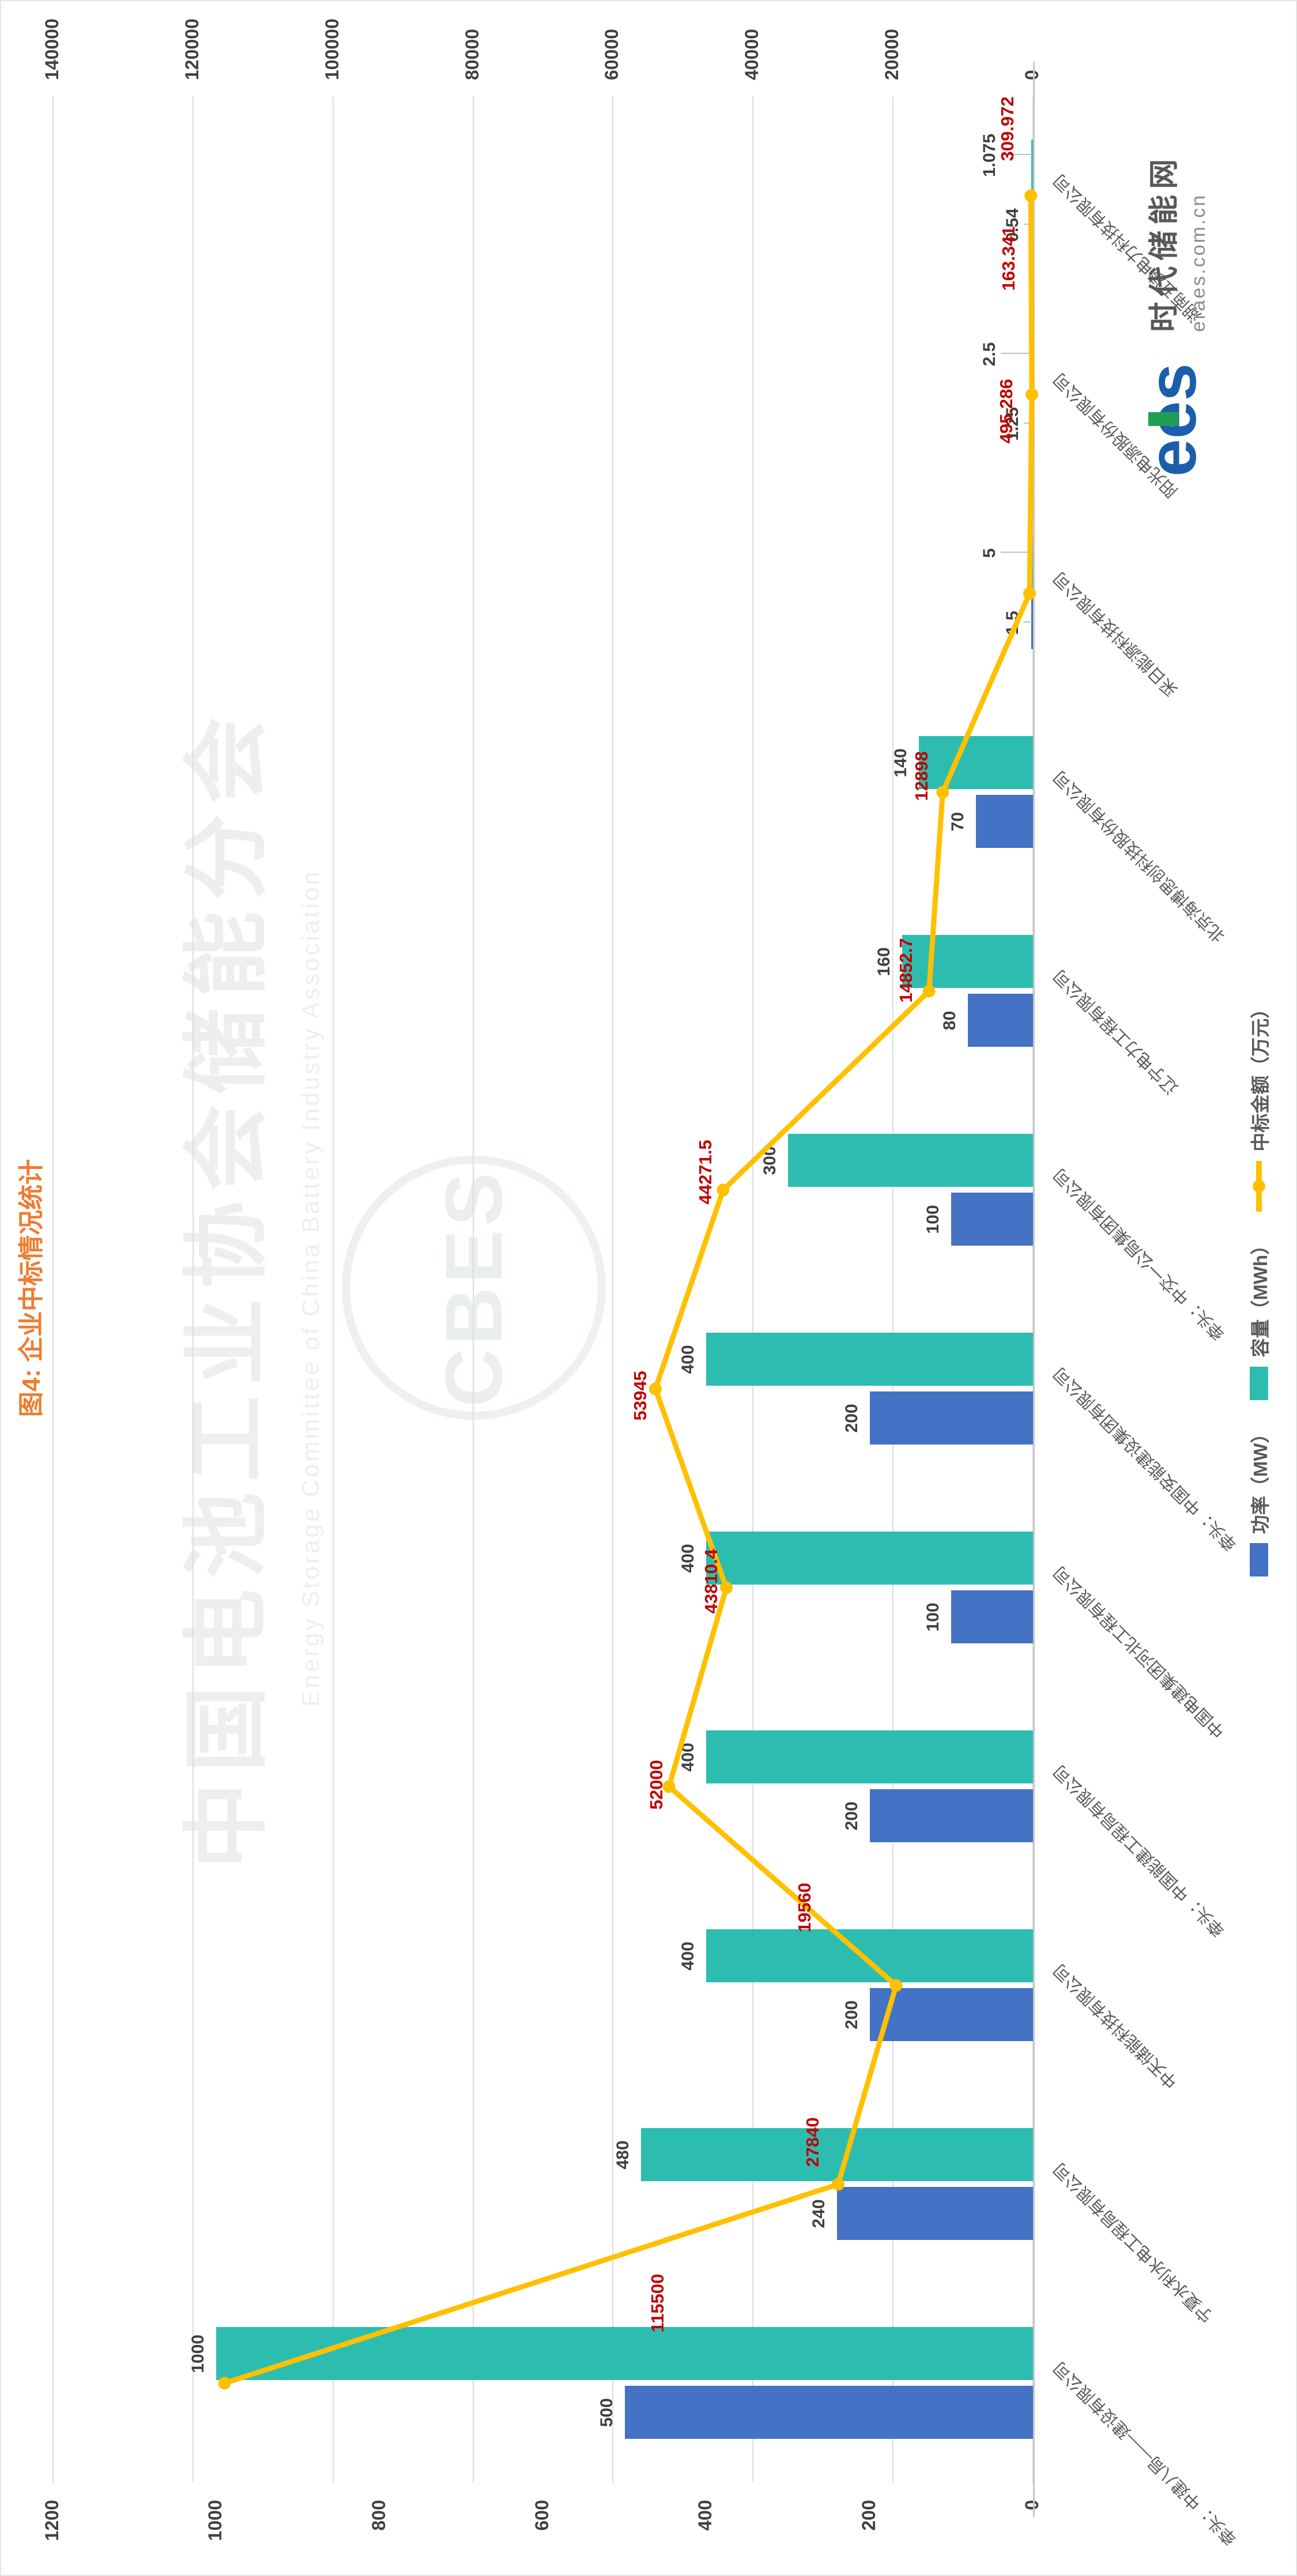 The width and height of the screenshot is (1297, 2576). What do you see at coordinates (331, 49) in the screenshot?
I see `amount-axis-tick-label: 100000` at bounding box center [331, 49].